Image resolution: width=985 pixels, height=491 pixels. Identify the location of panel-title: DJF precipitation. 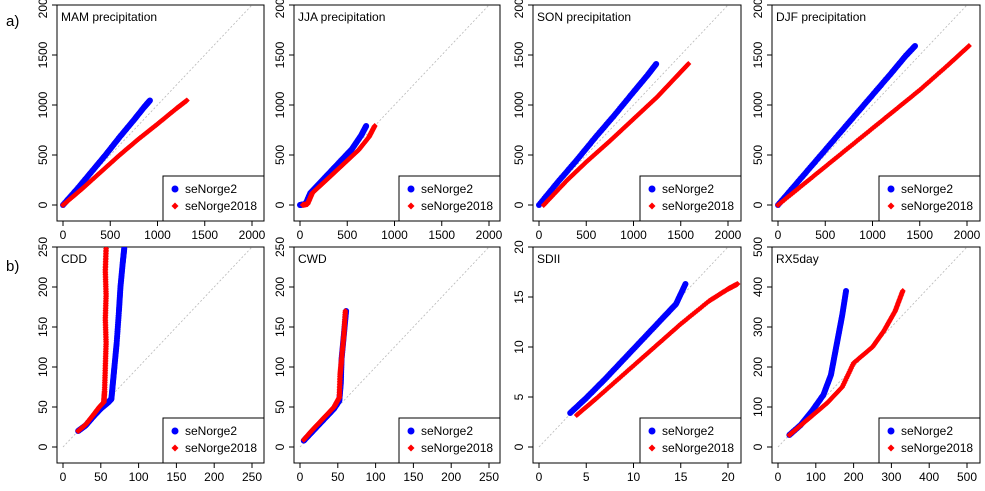
(821, 17).